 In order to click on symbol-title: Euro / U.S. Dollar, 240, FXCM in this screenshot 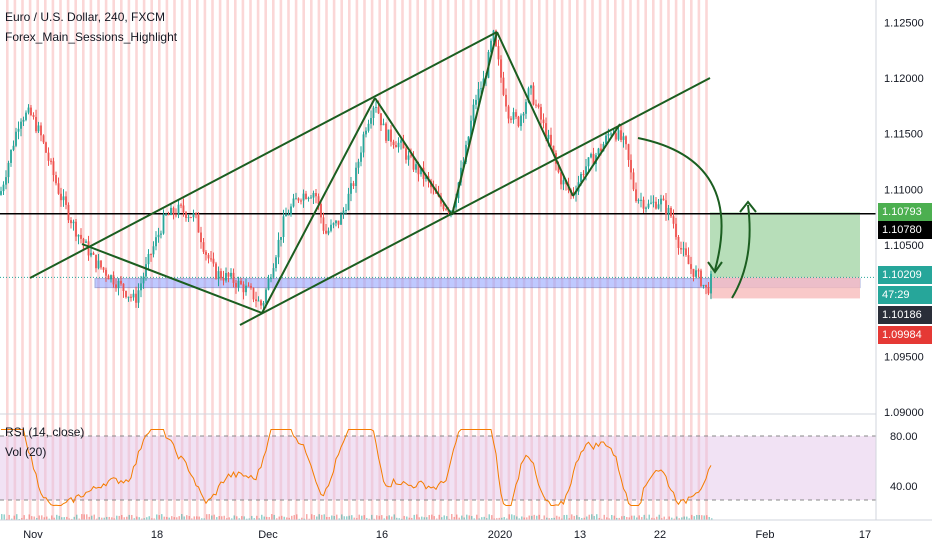, I will do `click(85, 17)`.